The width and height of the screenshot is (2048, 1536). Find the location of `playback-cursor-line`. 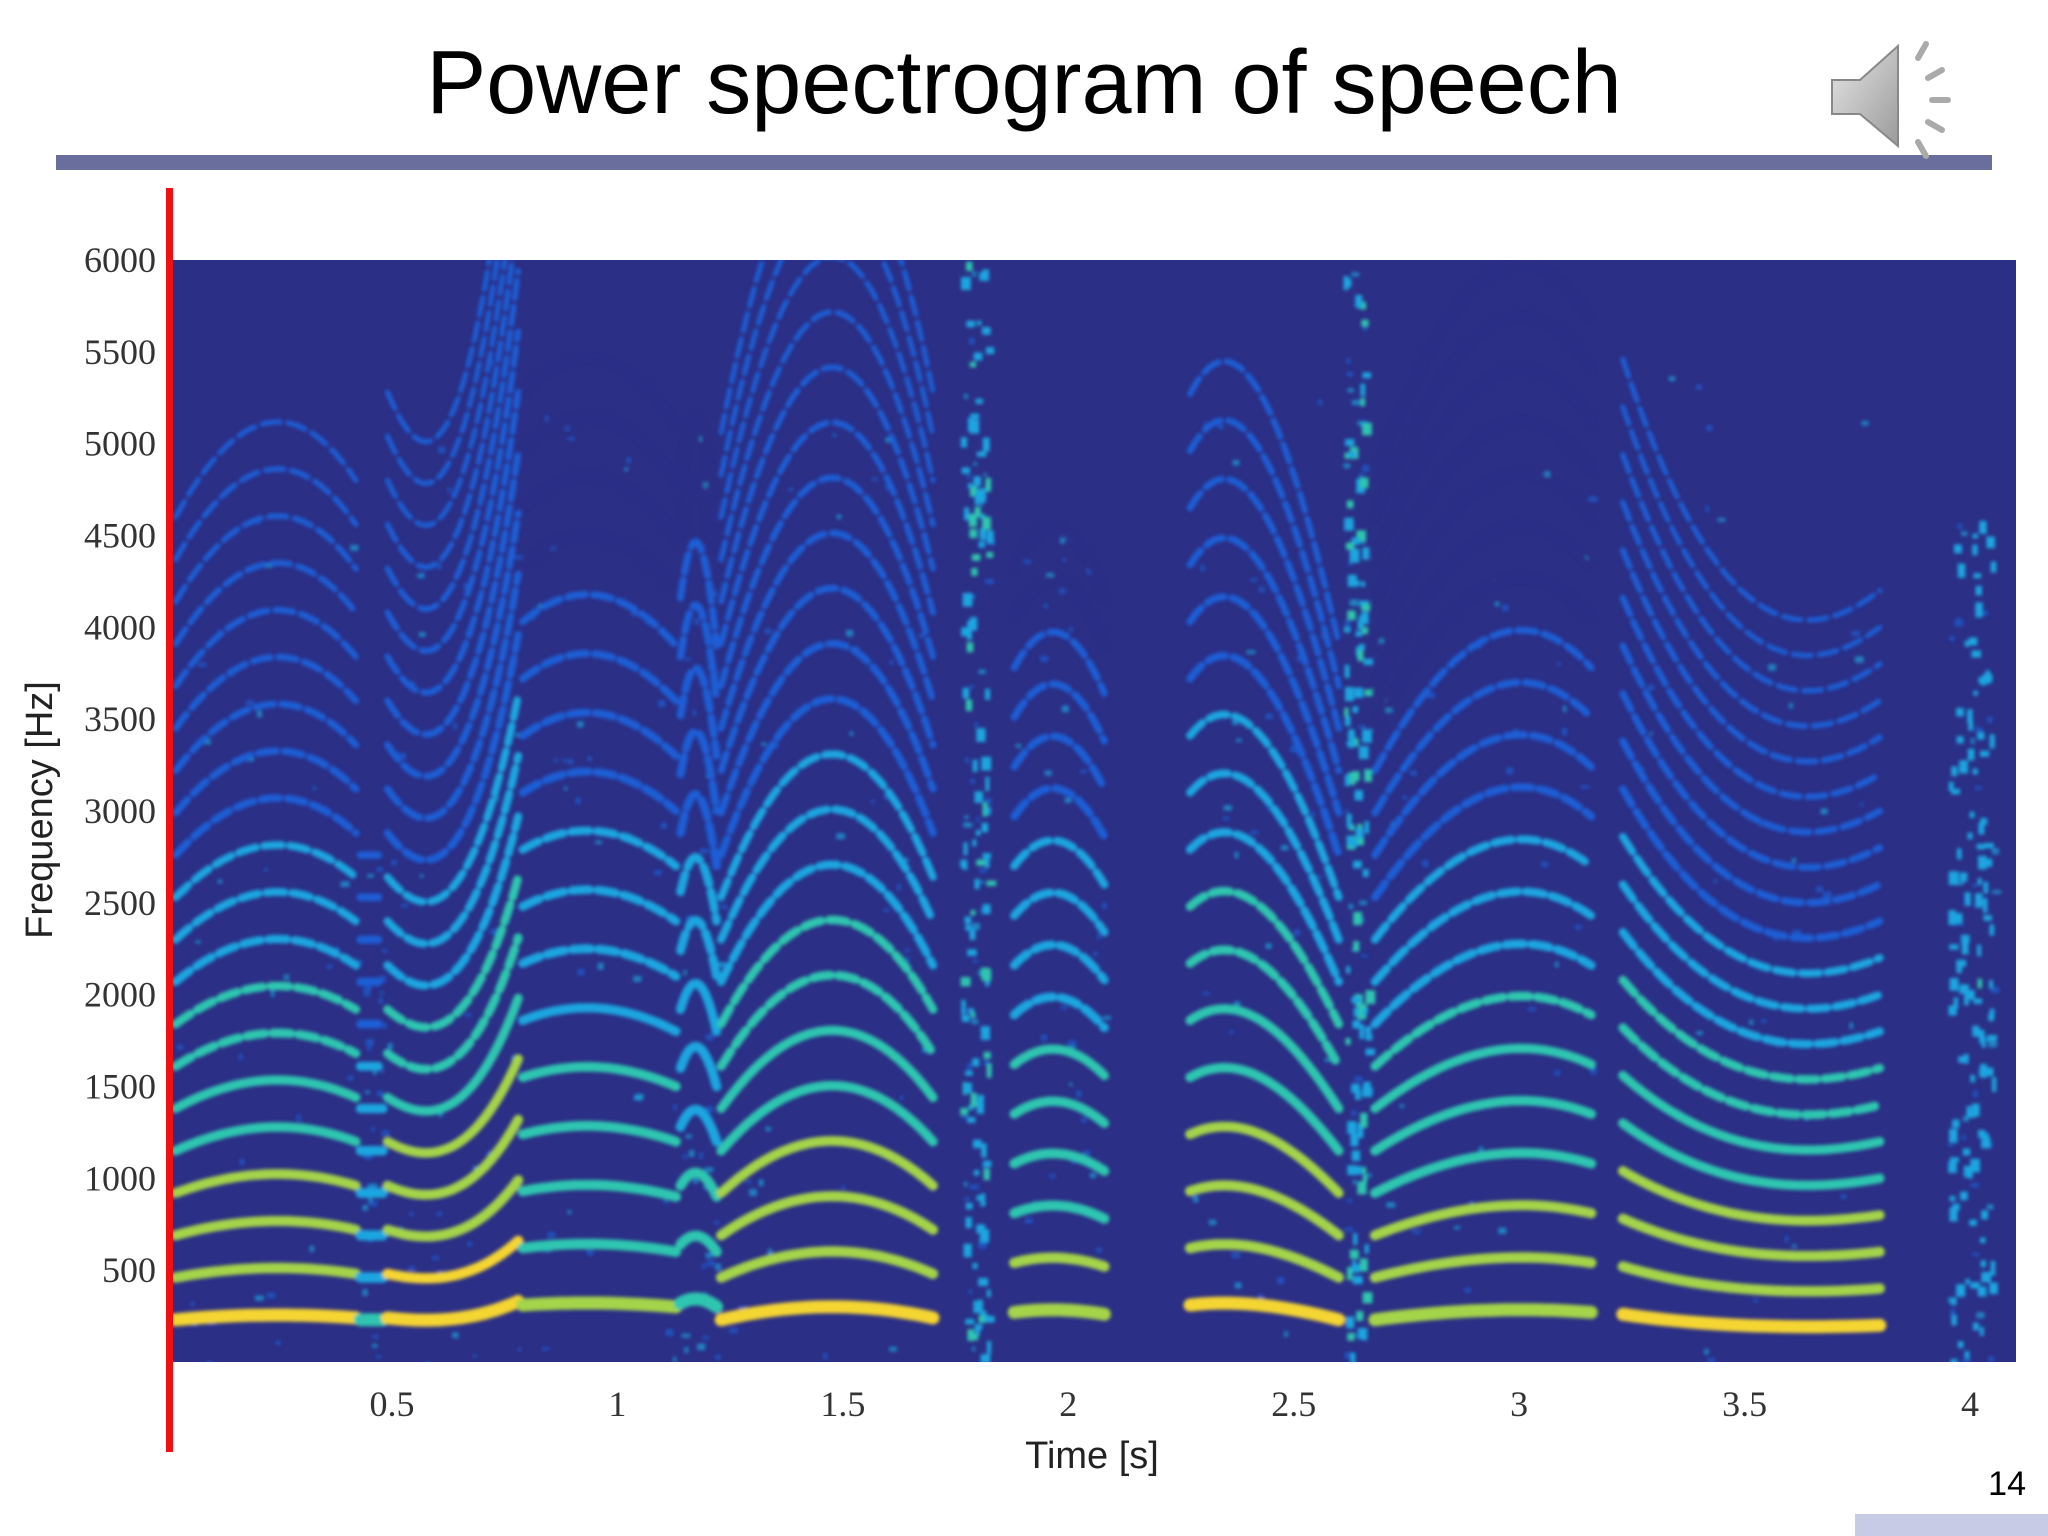

playback-cursor-line is located at coordinates (169, 820).